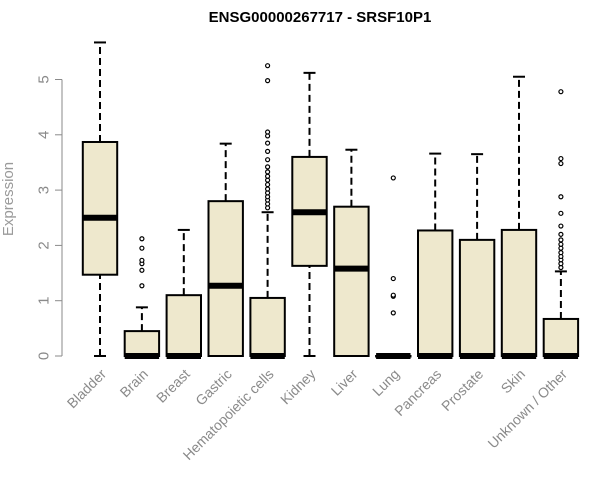 The image size is (600, 500). What do you see at coordinates (298, 387) in the screenshot?
I see `category-label: Kidney` at bounding box center [298, 387].